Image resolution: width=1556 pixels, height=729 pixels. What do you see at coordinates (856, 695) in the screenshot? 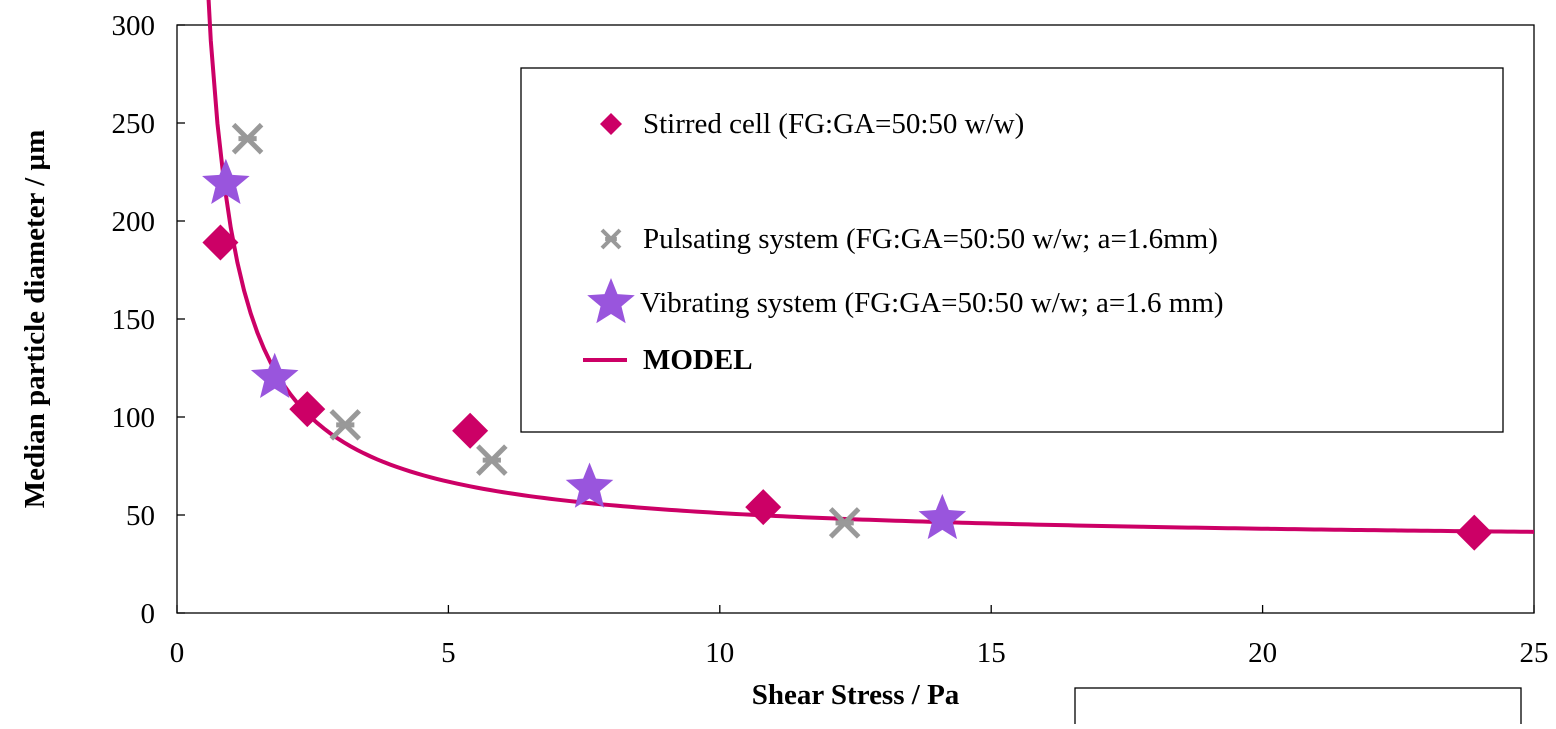
I see `x-axis-title: Shear Stress / Pa` at bounding box center [856, 695].